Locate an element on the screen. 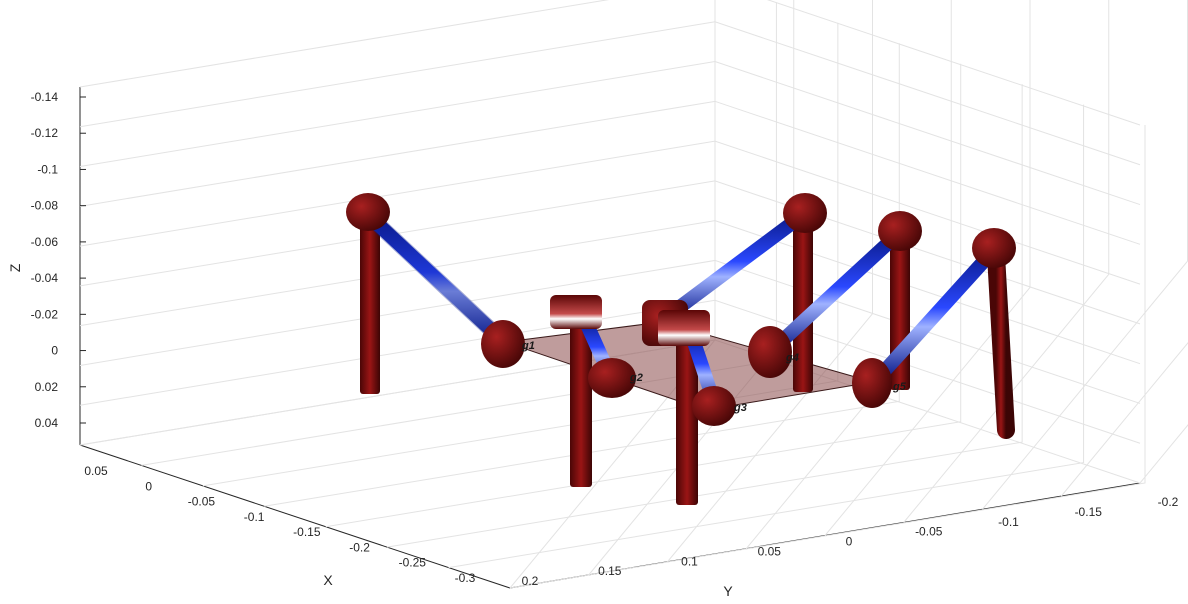 The height and width of the screenshot is (604, 1188). leg-3-vertical-rod is located at coordinates (687, 420).